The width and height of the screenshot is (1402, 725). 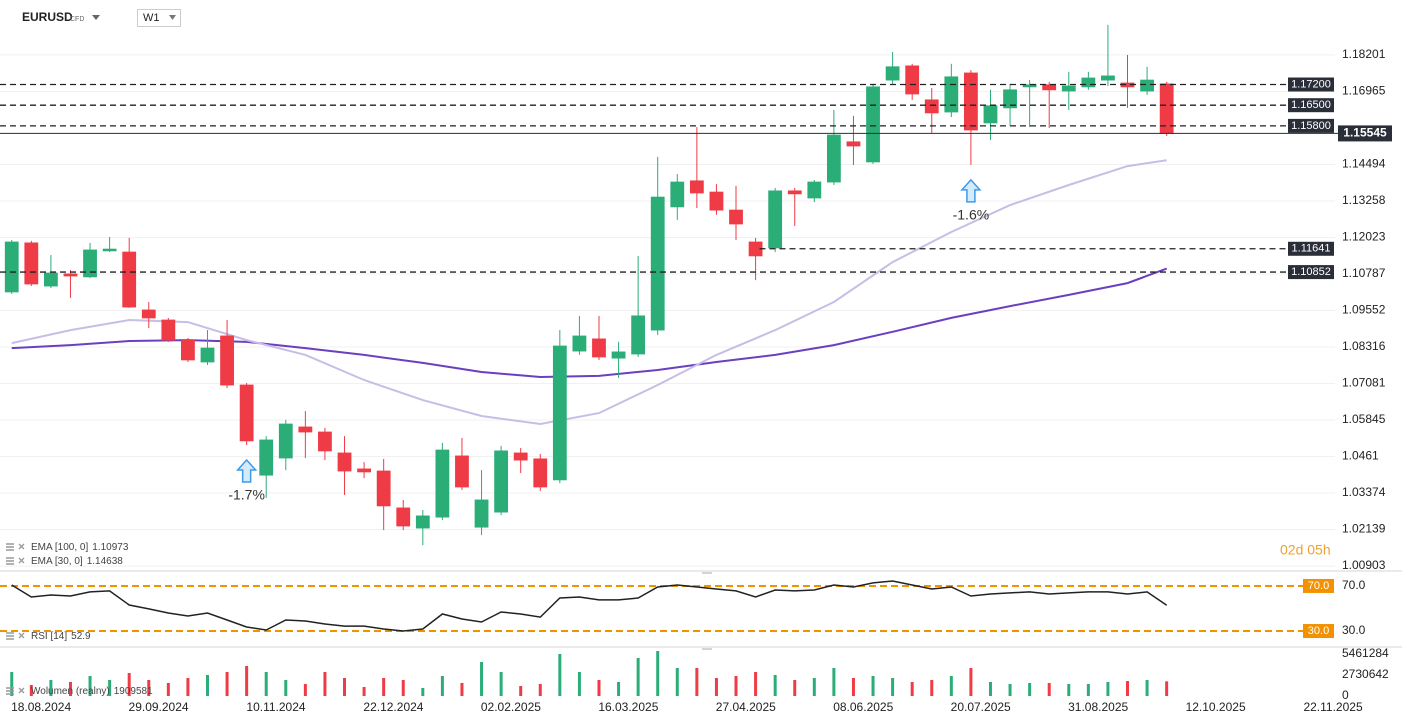 What do you see at coordinates (1364, 346) in the screenshot?
I see `y-tick-label: 1.08316` at bounding box center [1364, 346].